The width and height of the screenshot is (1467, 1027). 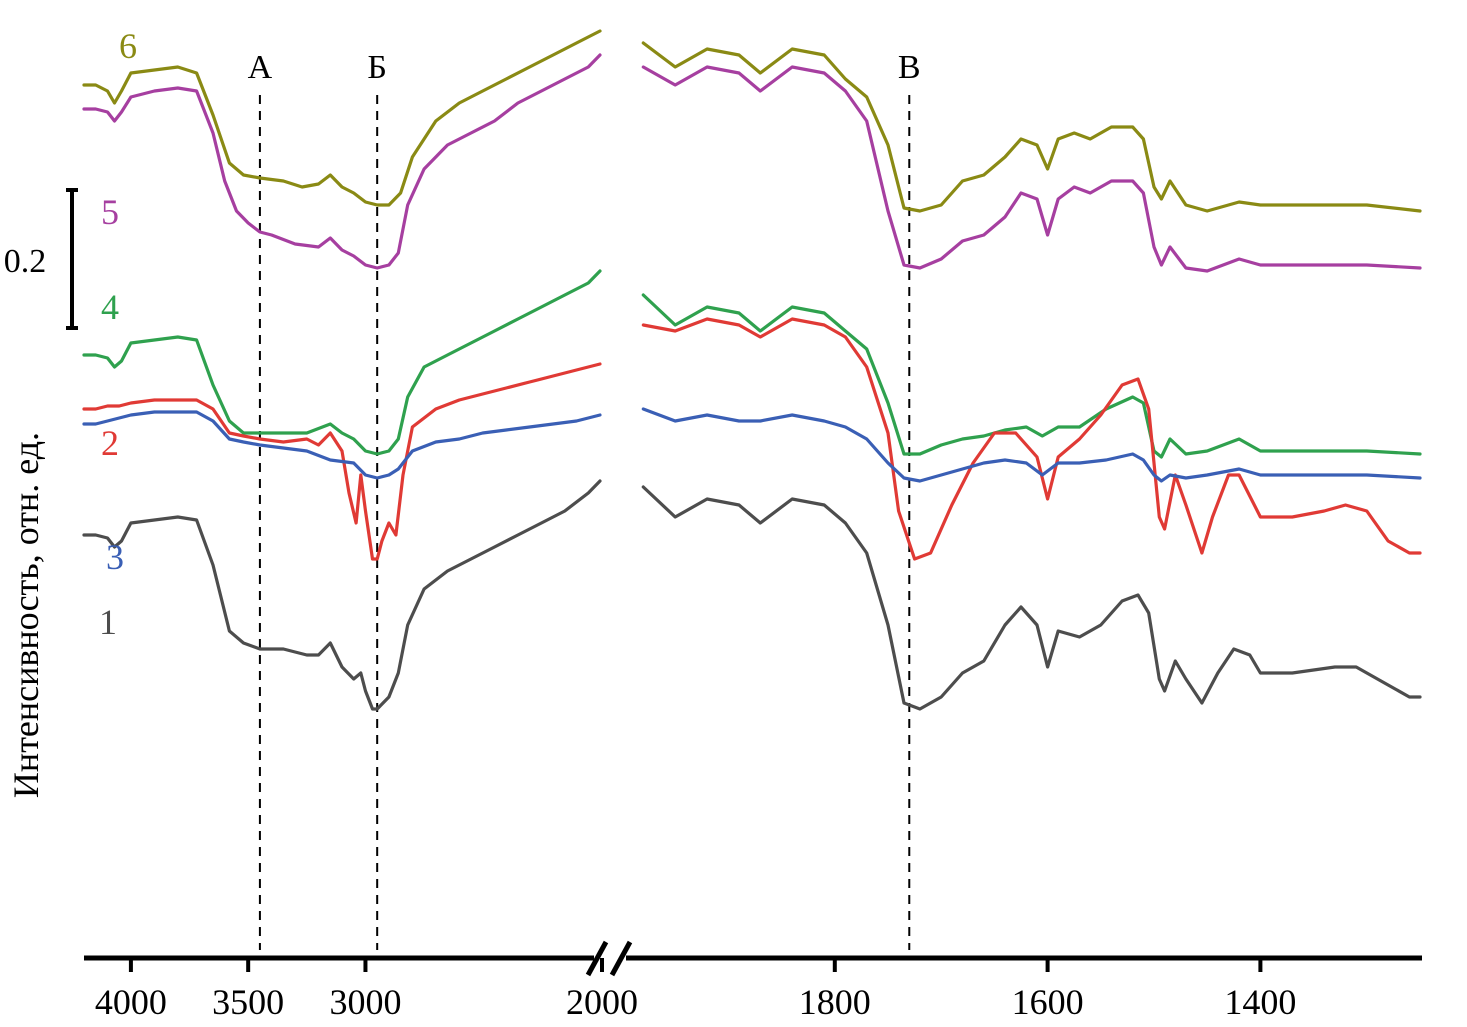 I want to click on series-labels: 6 5 4 2 3 1, so click(x=118, y=334).